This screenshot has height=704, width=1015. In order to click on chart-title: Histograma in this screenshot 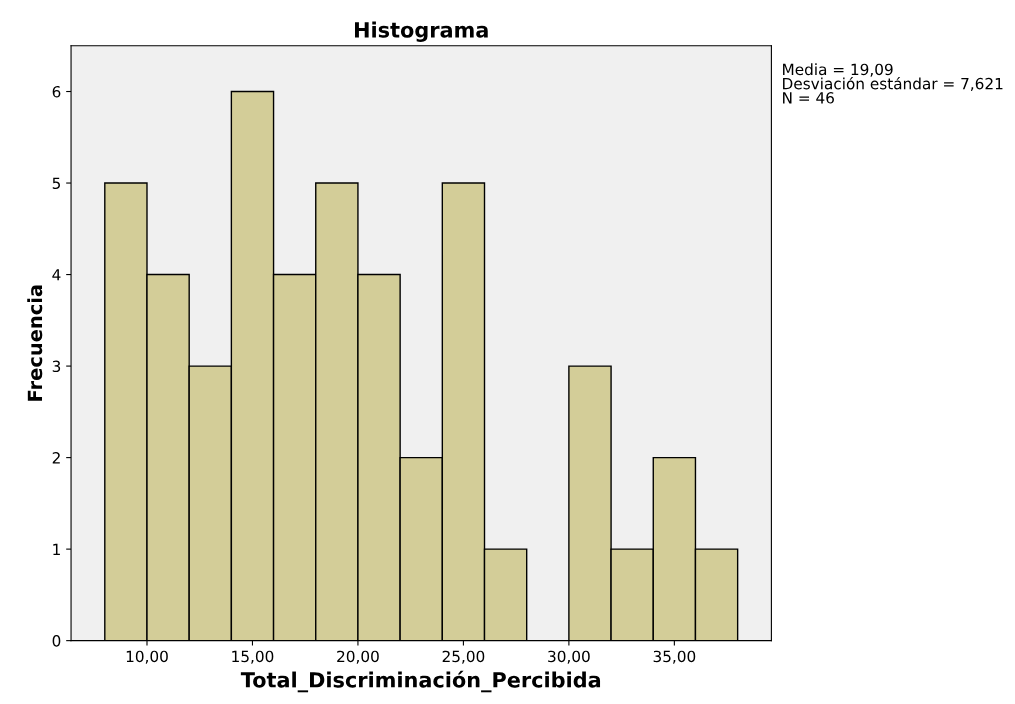, I will do `click(421, 31)`.